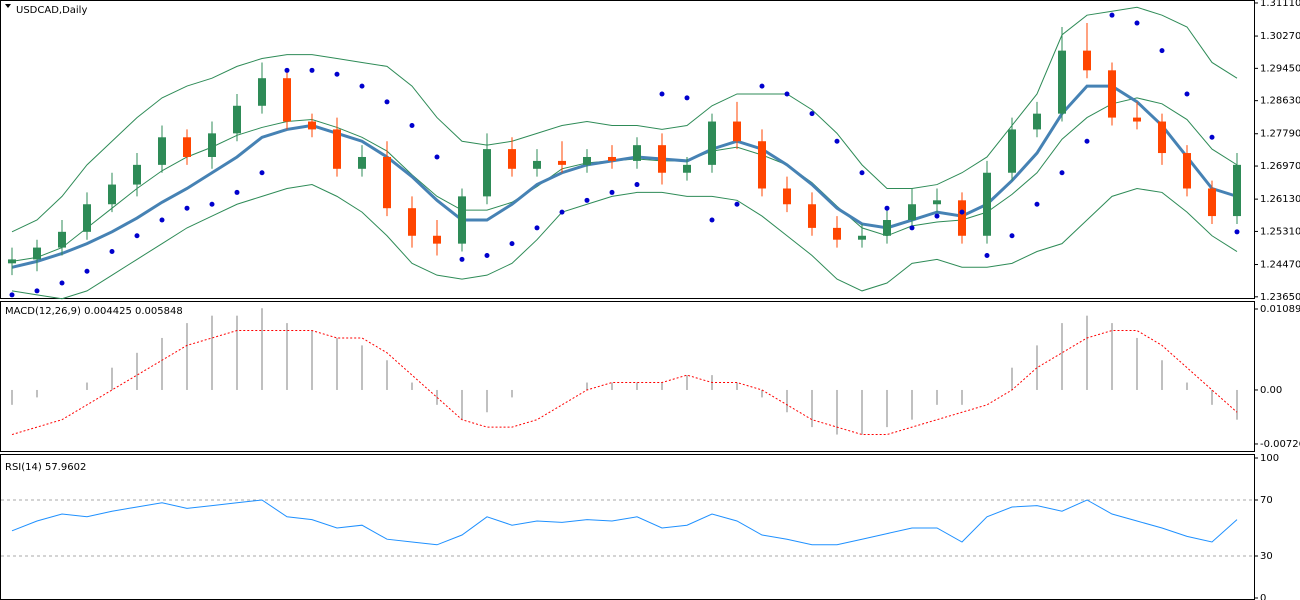 This screenshot has height=600, width=1300. Describe the element at coordinates (45, 467) in the screenshot. I see `panel-title: RSI(14) 57.9602` at that location.